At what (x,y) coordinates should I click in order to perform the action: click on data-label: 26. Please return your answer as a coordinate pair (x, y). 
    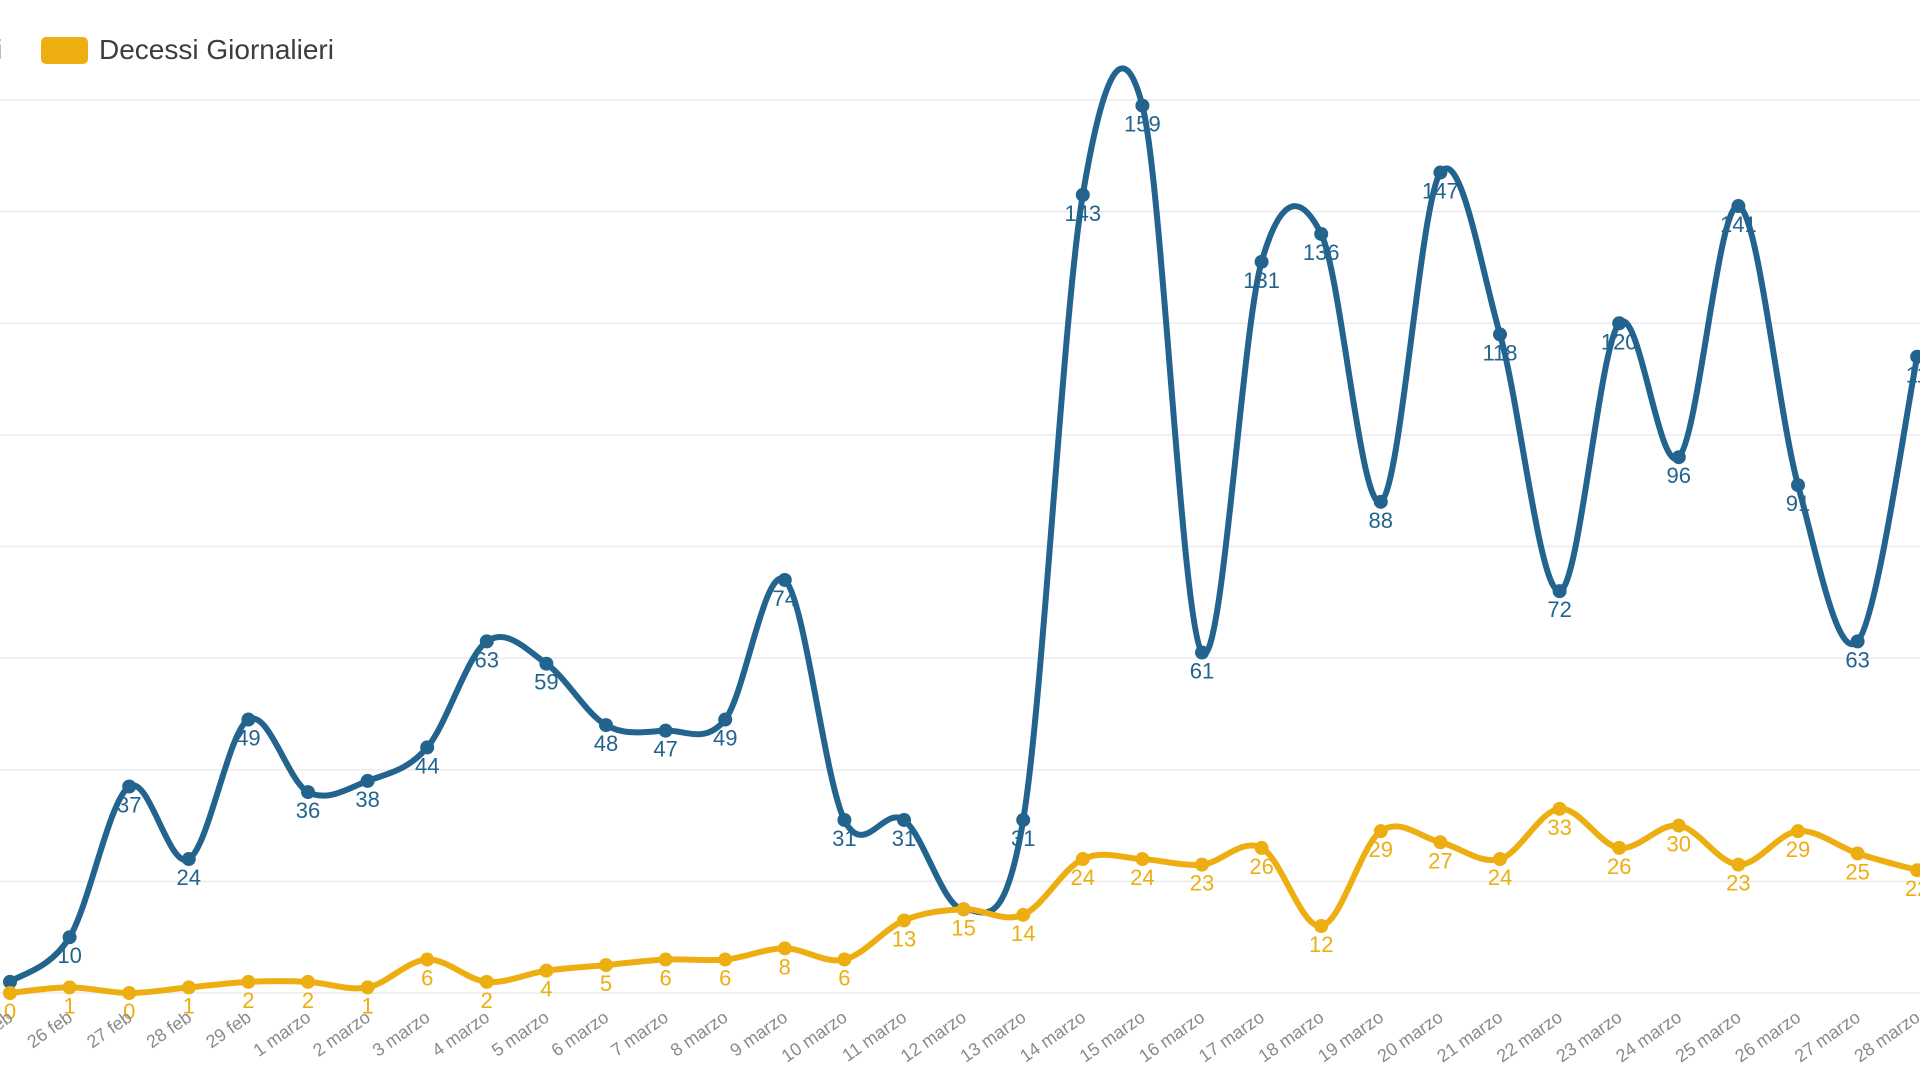
    Looking at the image, I should click on (1619, 866).